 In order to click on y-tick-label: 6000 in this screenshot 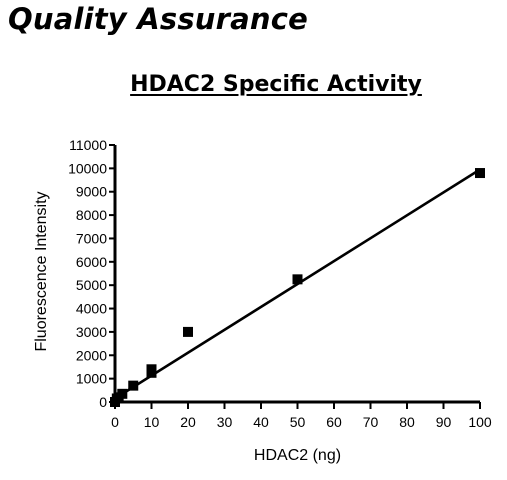, I will do `click(91, 262)`.